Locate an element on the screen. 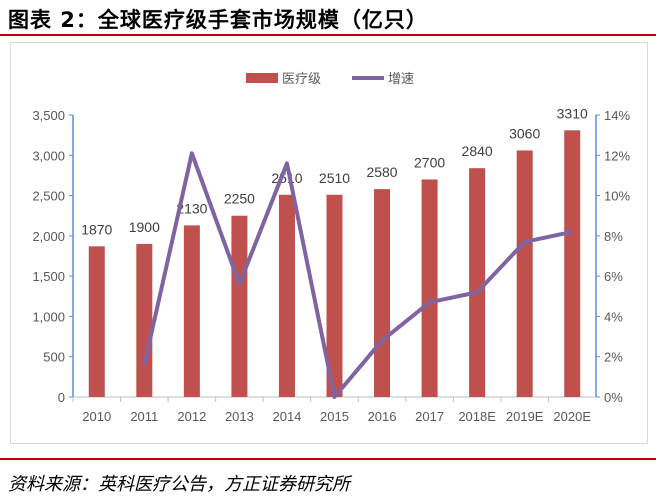 This screenshot has height=503, width=656. left-tick-label: 3,000 is located at coordinates (48, 155).